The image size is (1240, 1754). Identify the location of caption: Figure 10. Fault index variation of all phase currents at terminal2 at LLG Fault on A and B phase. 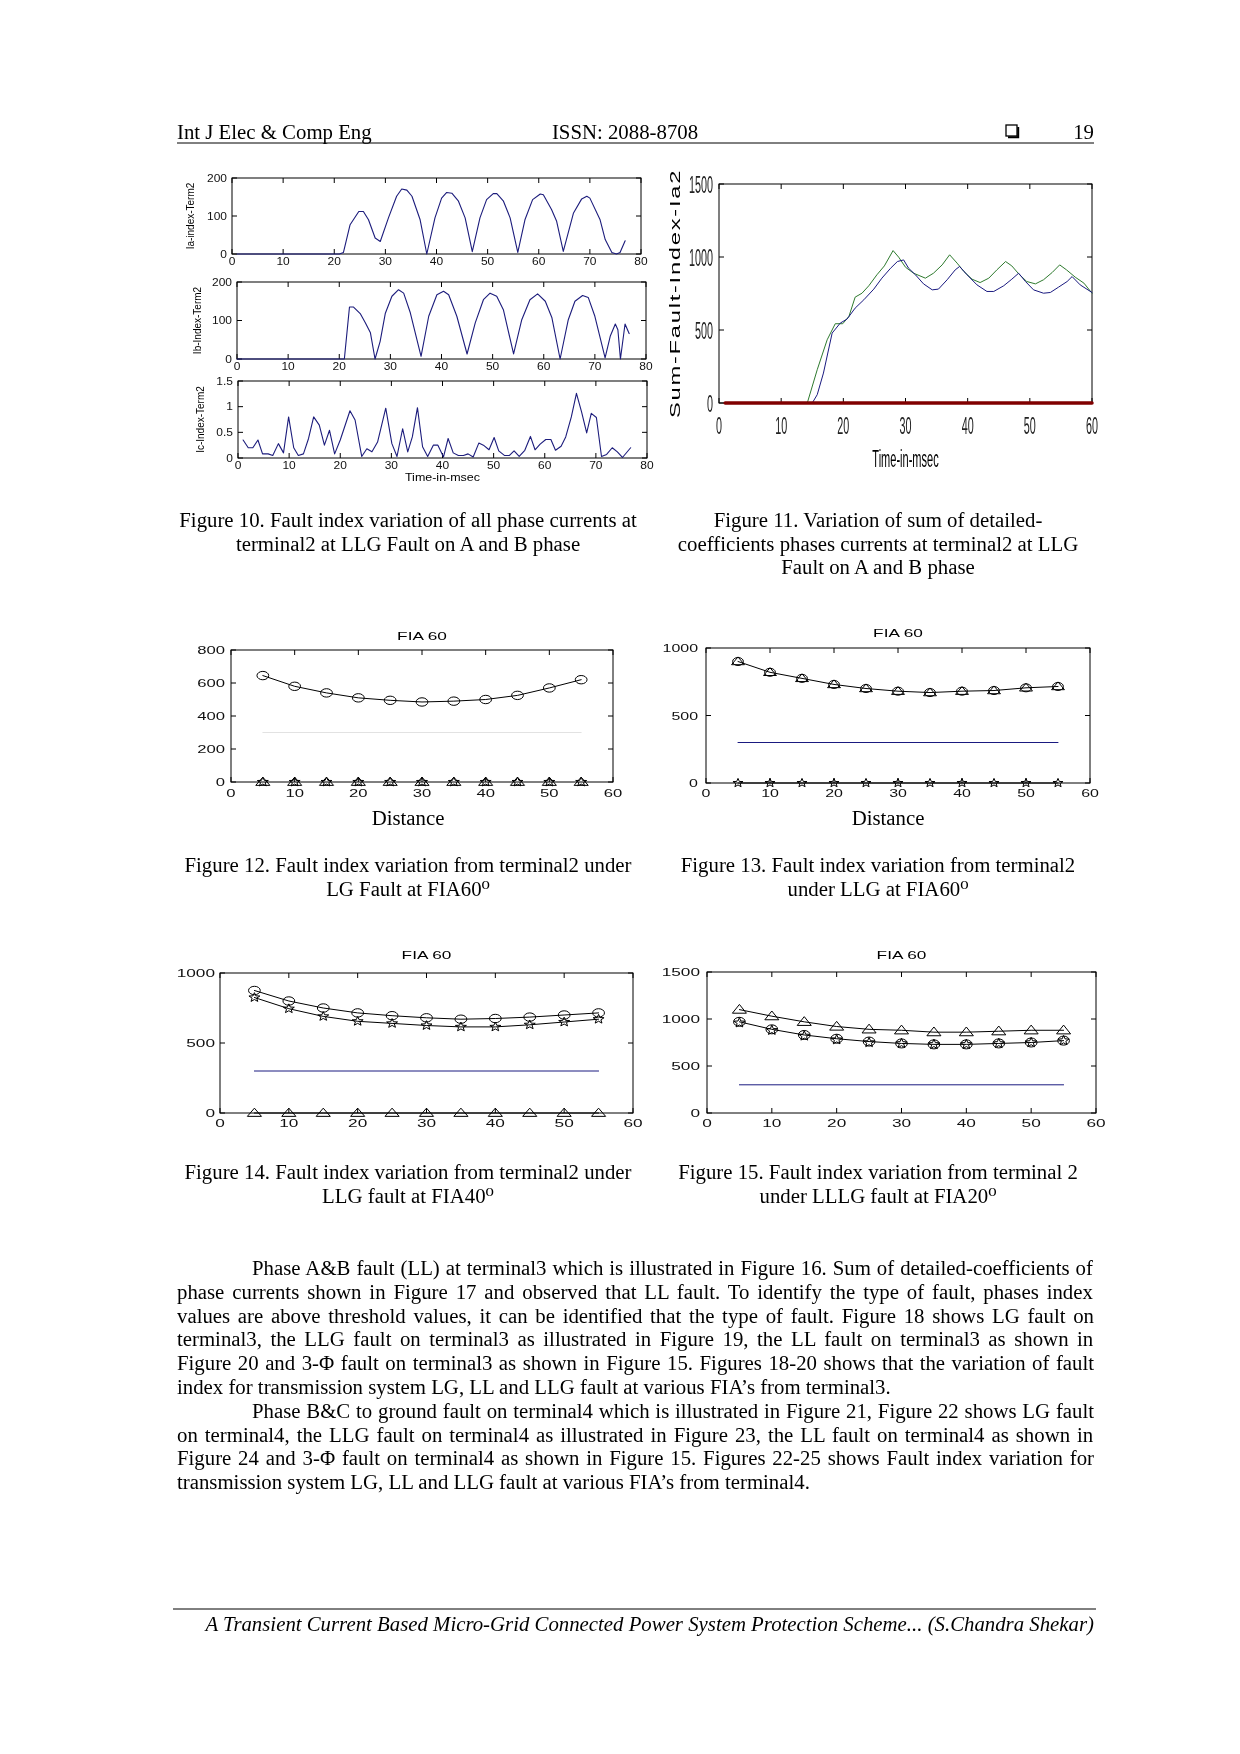
(408, 531).